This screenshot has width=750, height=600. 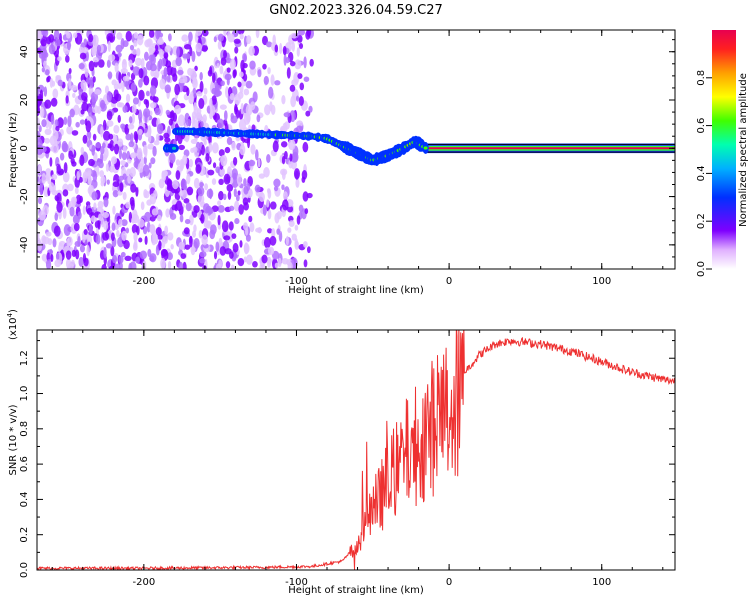 I want to click on snr-scale-base: (x10, so click(x=13, y=328).